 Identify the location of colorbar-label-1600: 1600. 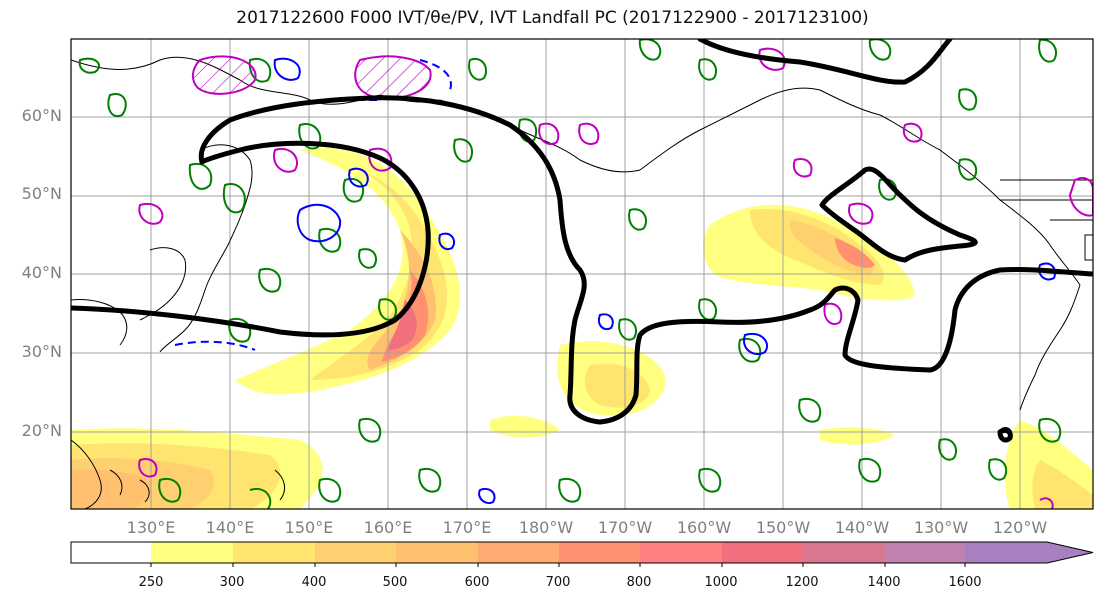
(965, 582).